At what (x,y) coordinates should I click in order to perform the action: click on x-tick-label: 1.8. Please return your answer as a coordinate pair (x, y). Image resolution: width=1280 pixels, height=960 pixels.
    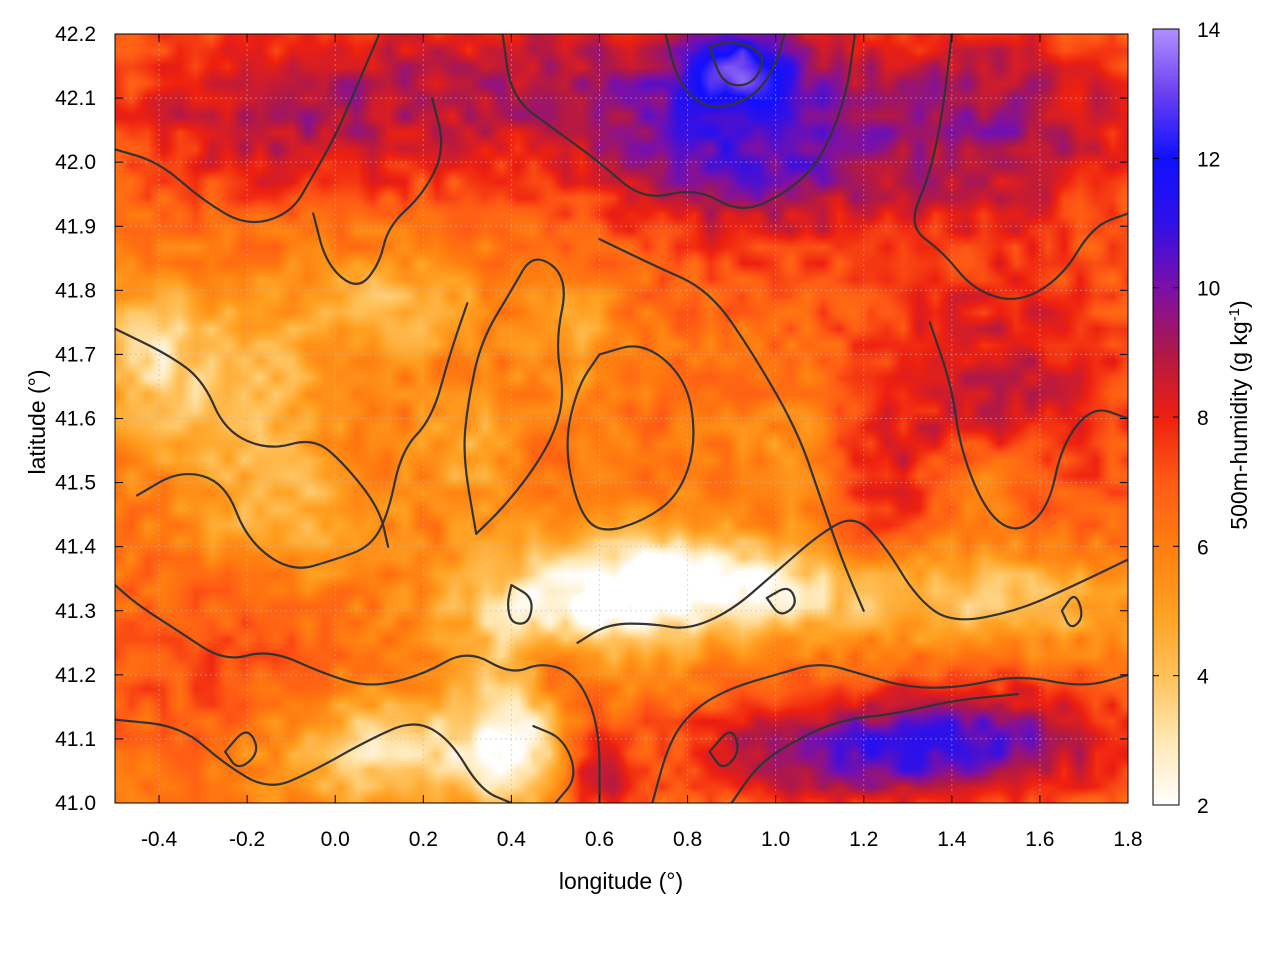
    Looking at the image, I should click on (1127, 839).